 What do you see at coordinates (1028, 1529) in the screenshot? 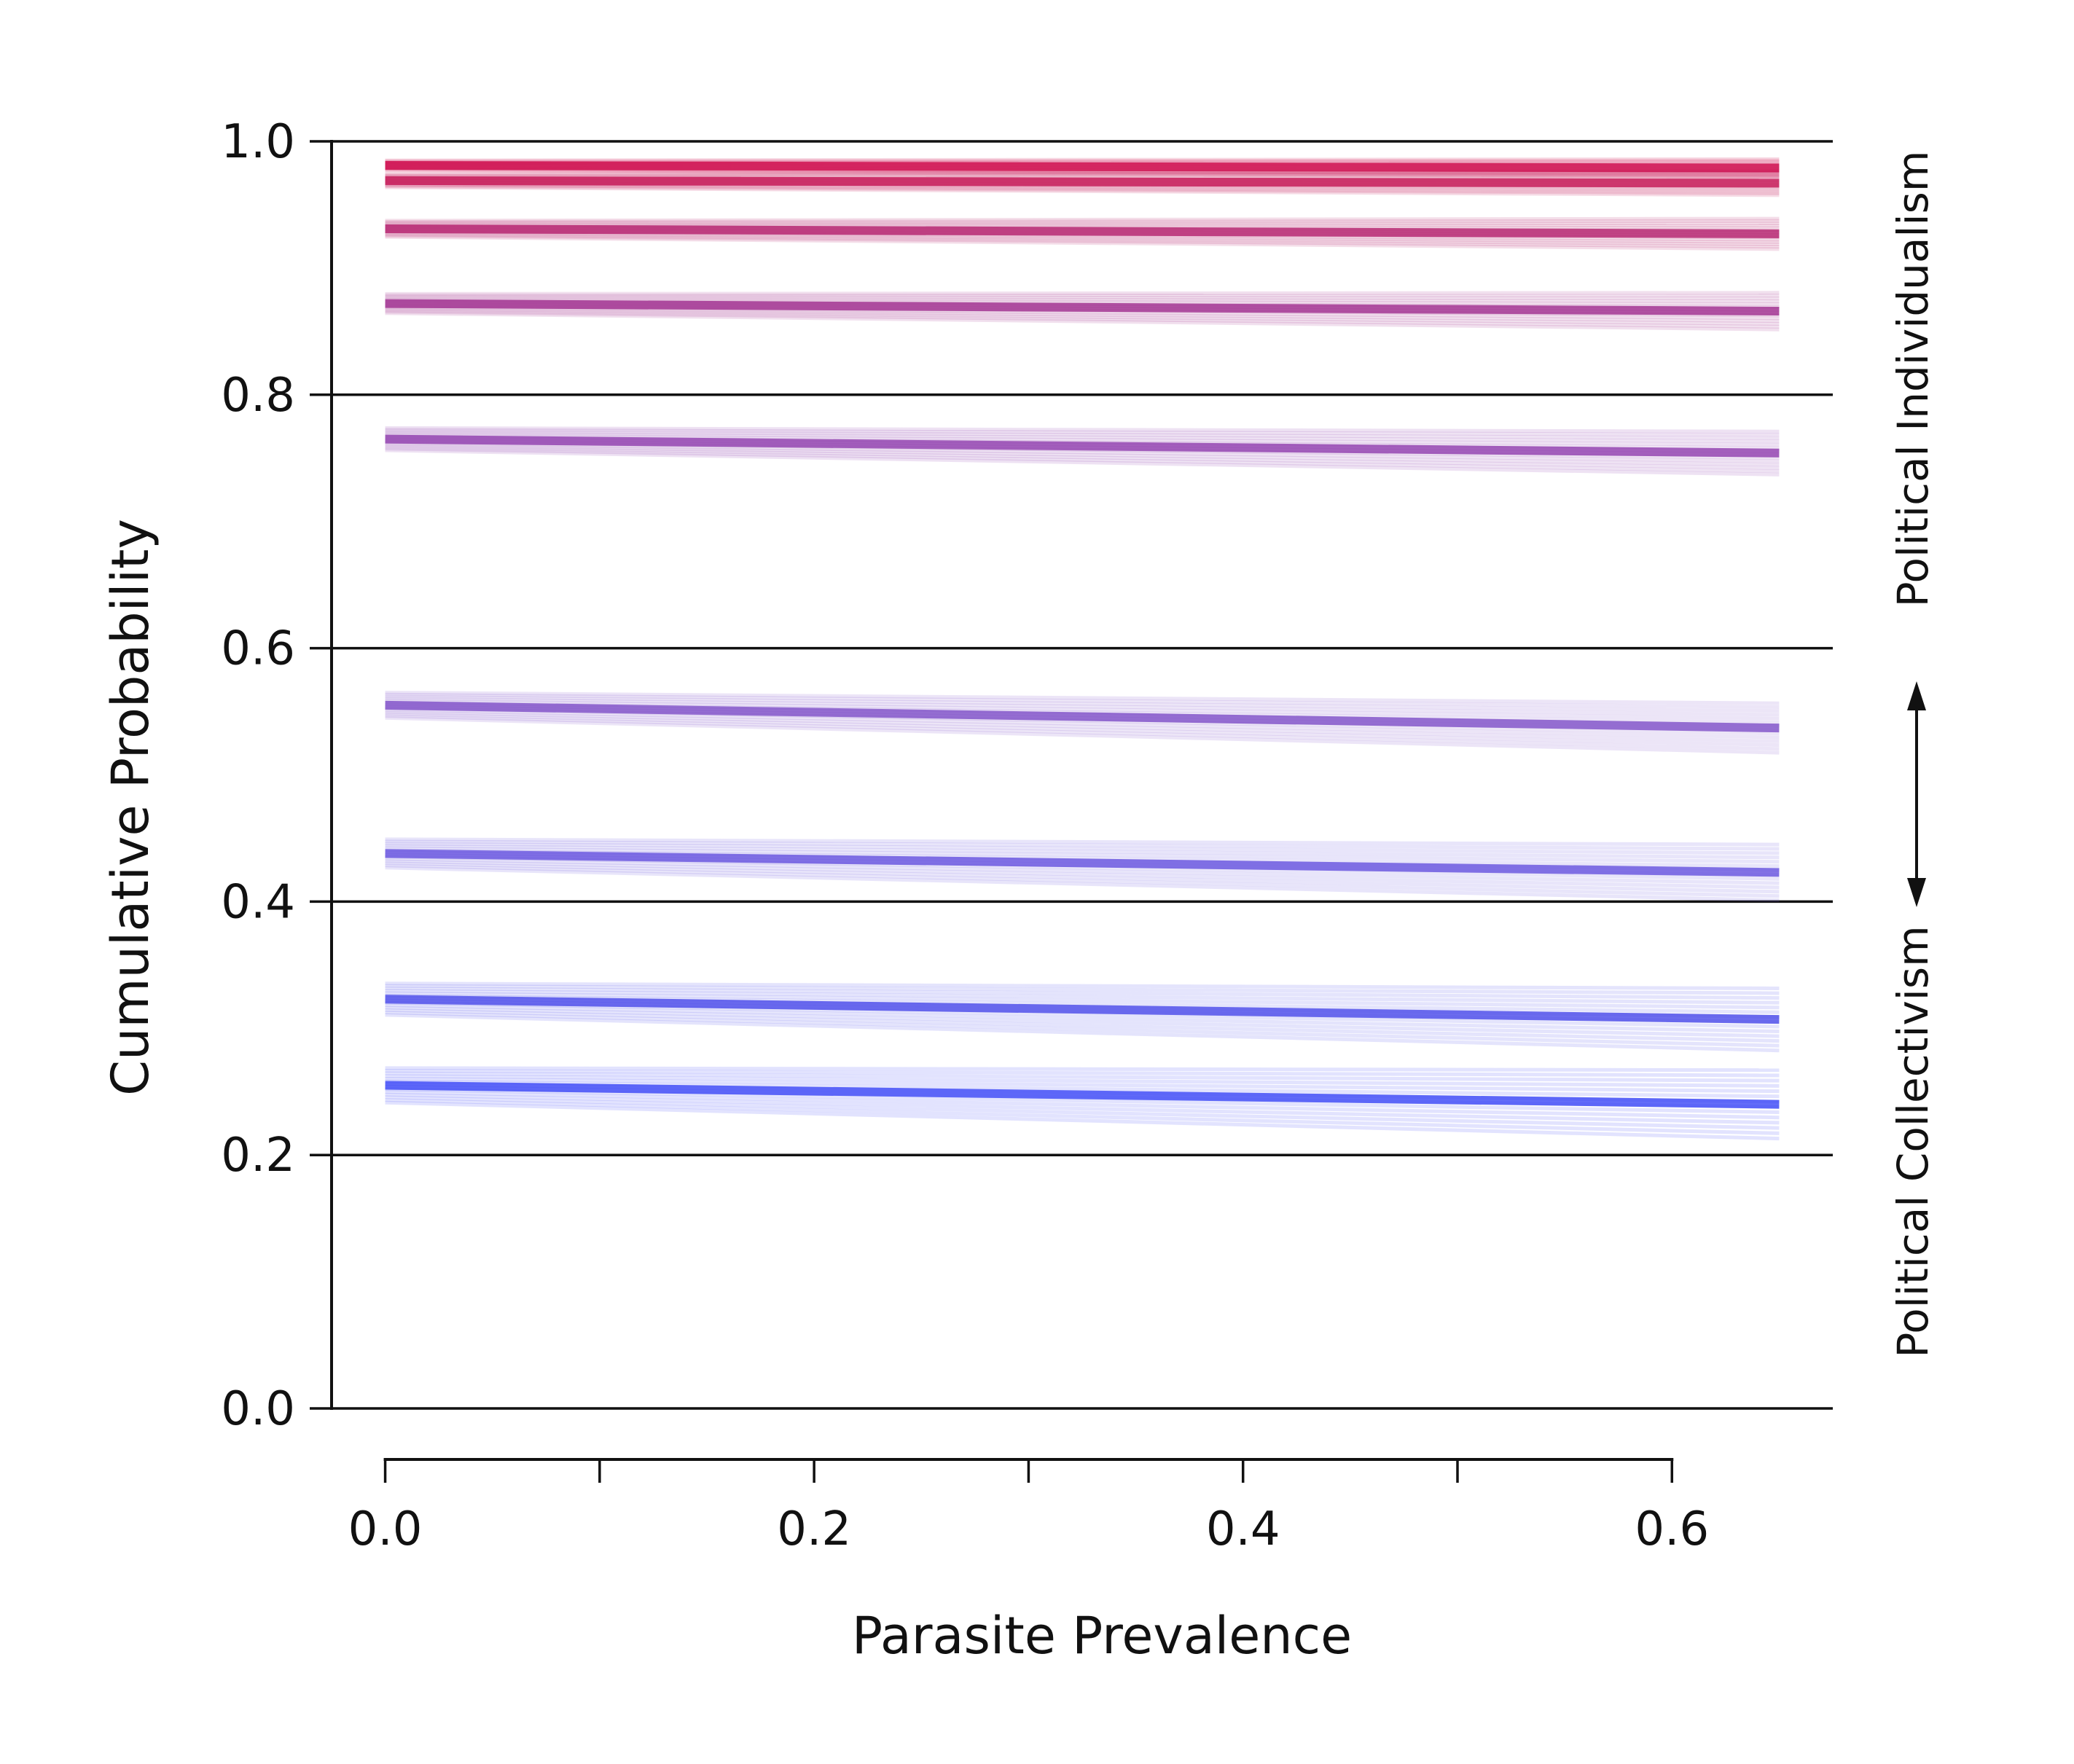
I see `x-tick-labels: 0.0 0.2 0.4 0.6` at bounding box center [1028, 1529].